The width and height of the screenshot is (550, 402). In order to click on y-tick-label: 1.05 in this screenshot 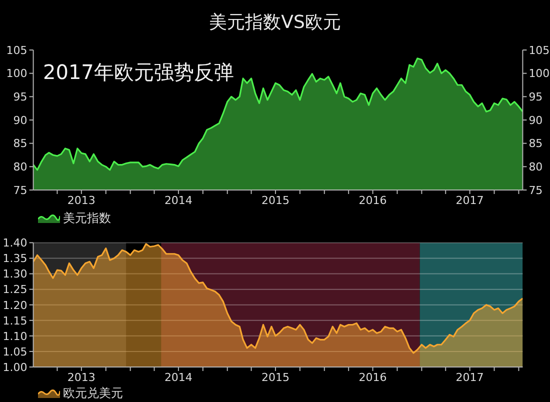, I will do `click(15, 351)`.